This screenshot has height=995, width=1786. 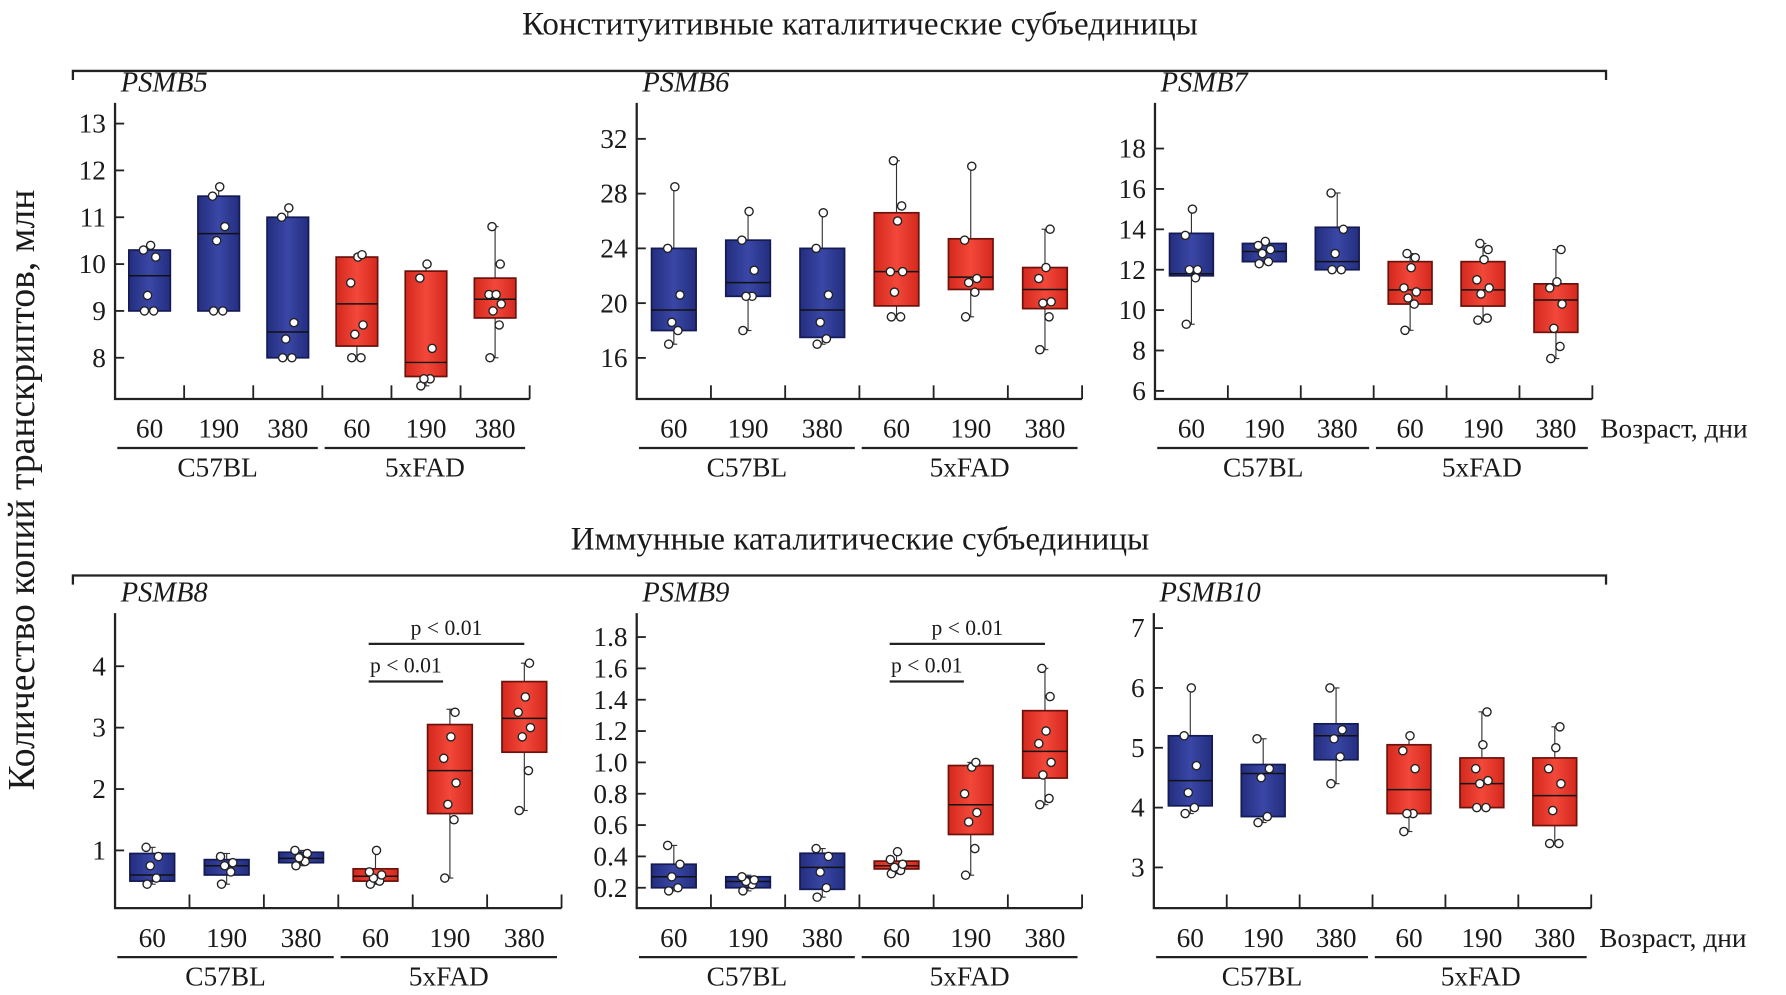 I want to click on section-title-immune: Иммунные каталитические субъединицы, so click(x=860, y=539).